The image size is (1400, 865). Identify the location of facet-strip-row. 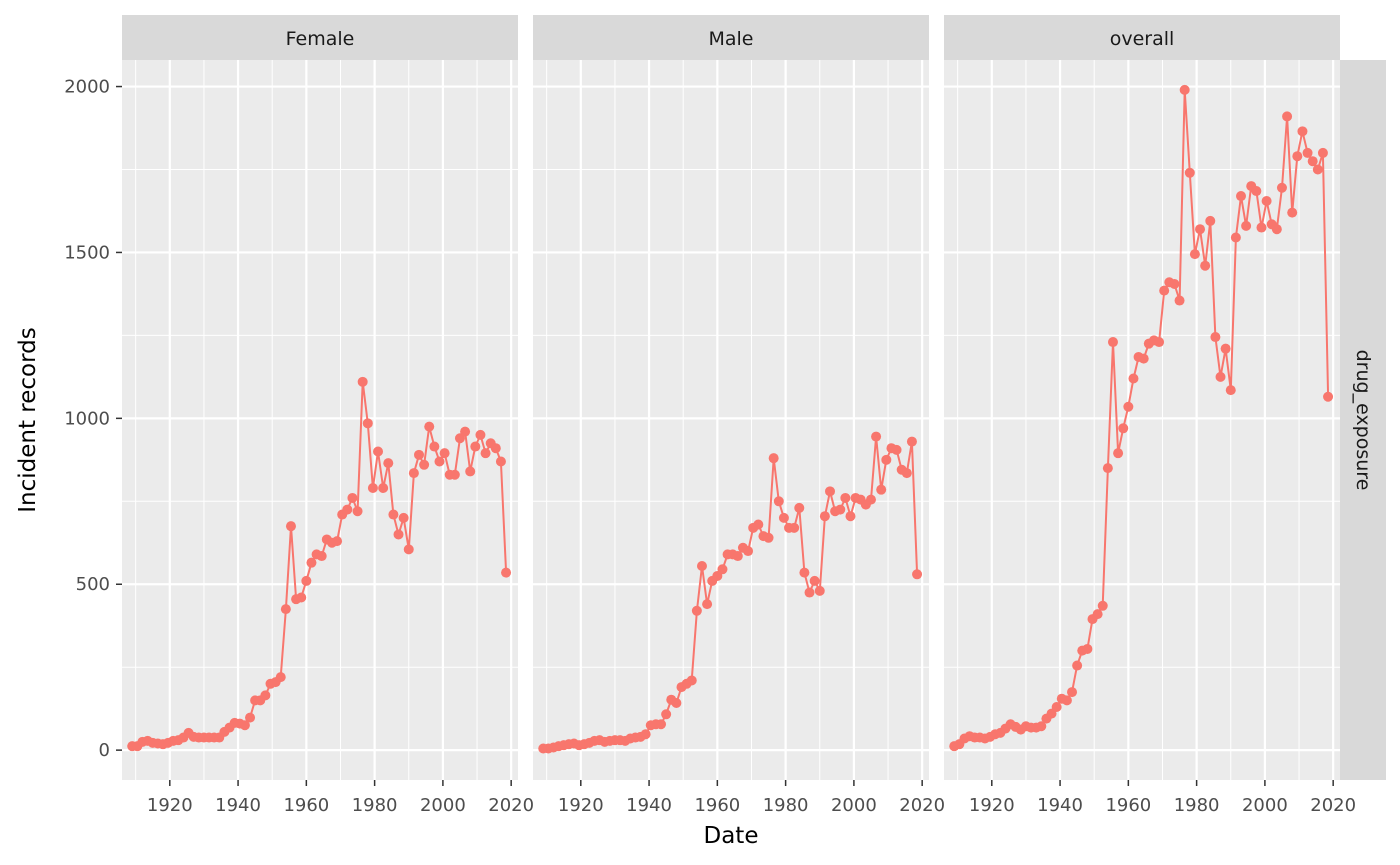
(1363, 420).